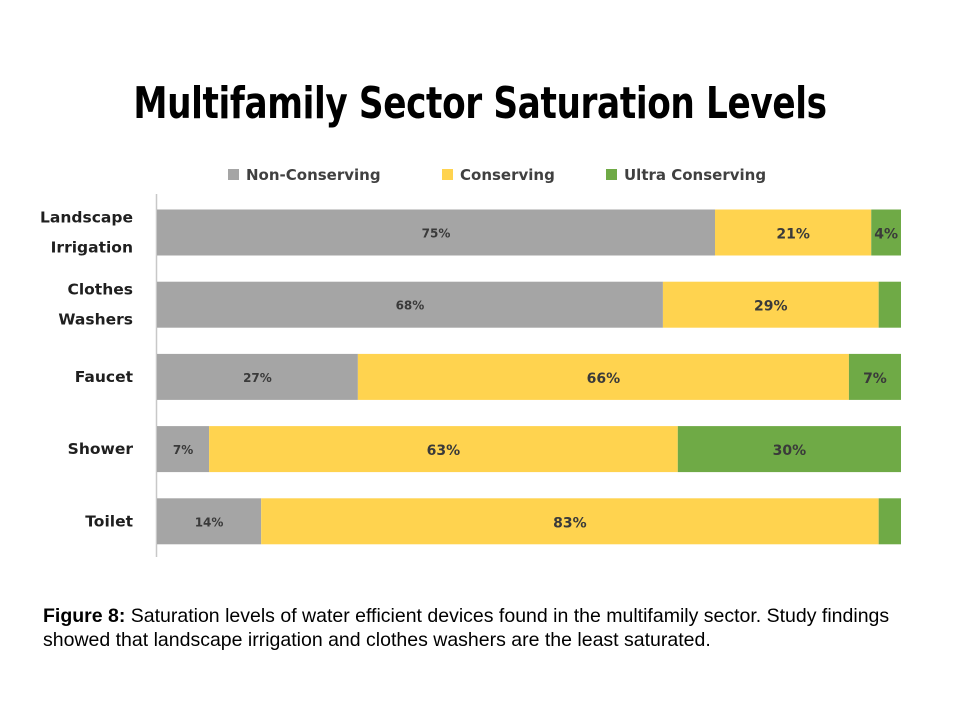 The image size is (960, 720). I want to click on data-label-faucet-ultra-conserving: 7%, so click(875, 379).